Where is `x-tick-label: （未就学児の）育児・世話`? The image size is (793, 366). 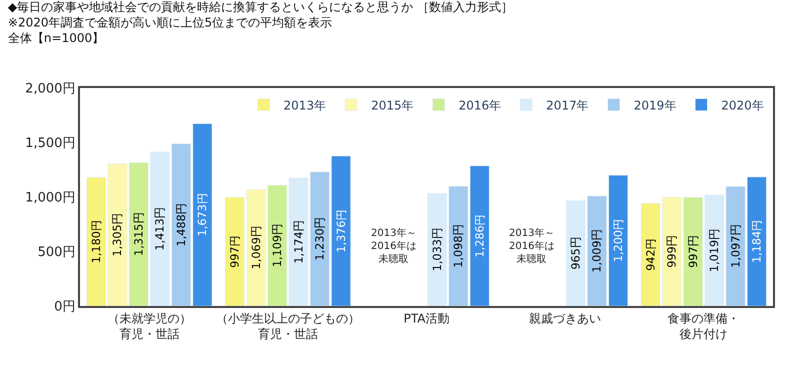
x-tick-label: （未就学児の）育児・世話 is located at coordinates (149, 326).